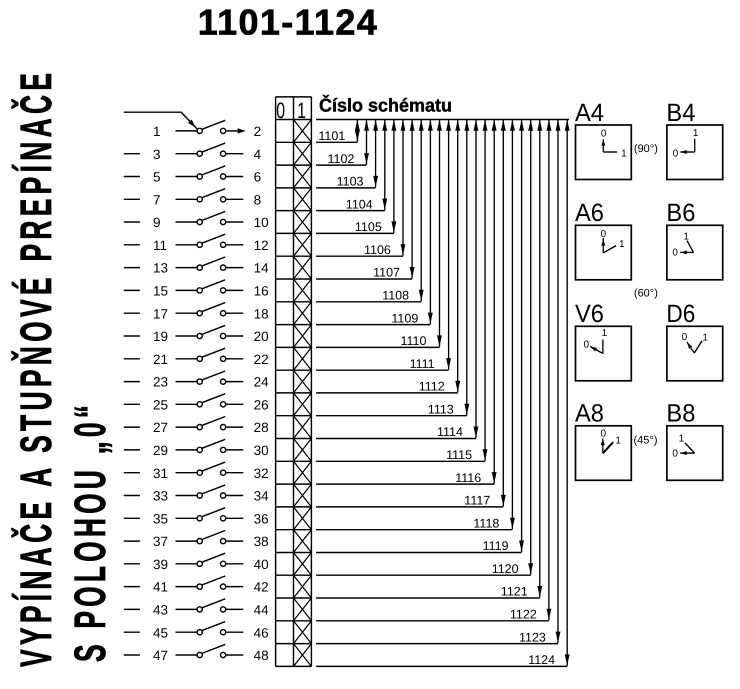 This screenshot has width=740, height=689. What do you see at coordinates (261, 313) in the screenshot?
I see `svg-text: 18` at bounding box center [261, 313].